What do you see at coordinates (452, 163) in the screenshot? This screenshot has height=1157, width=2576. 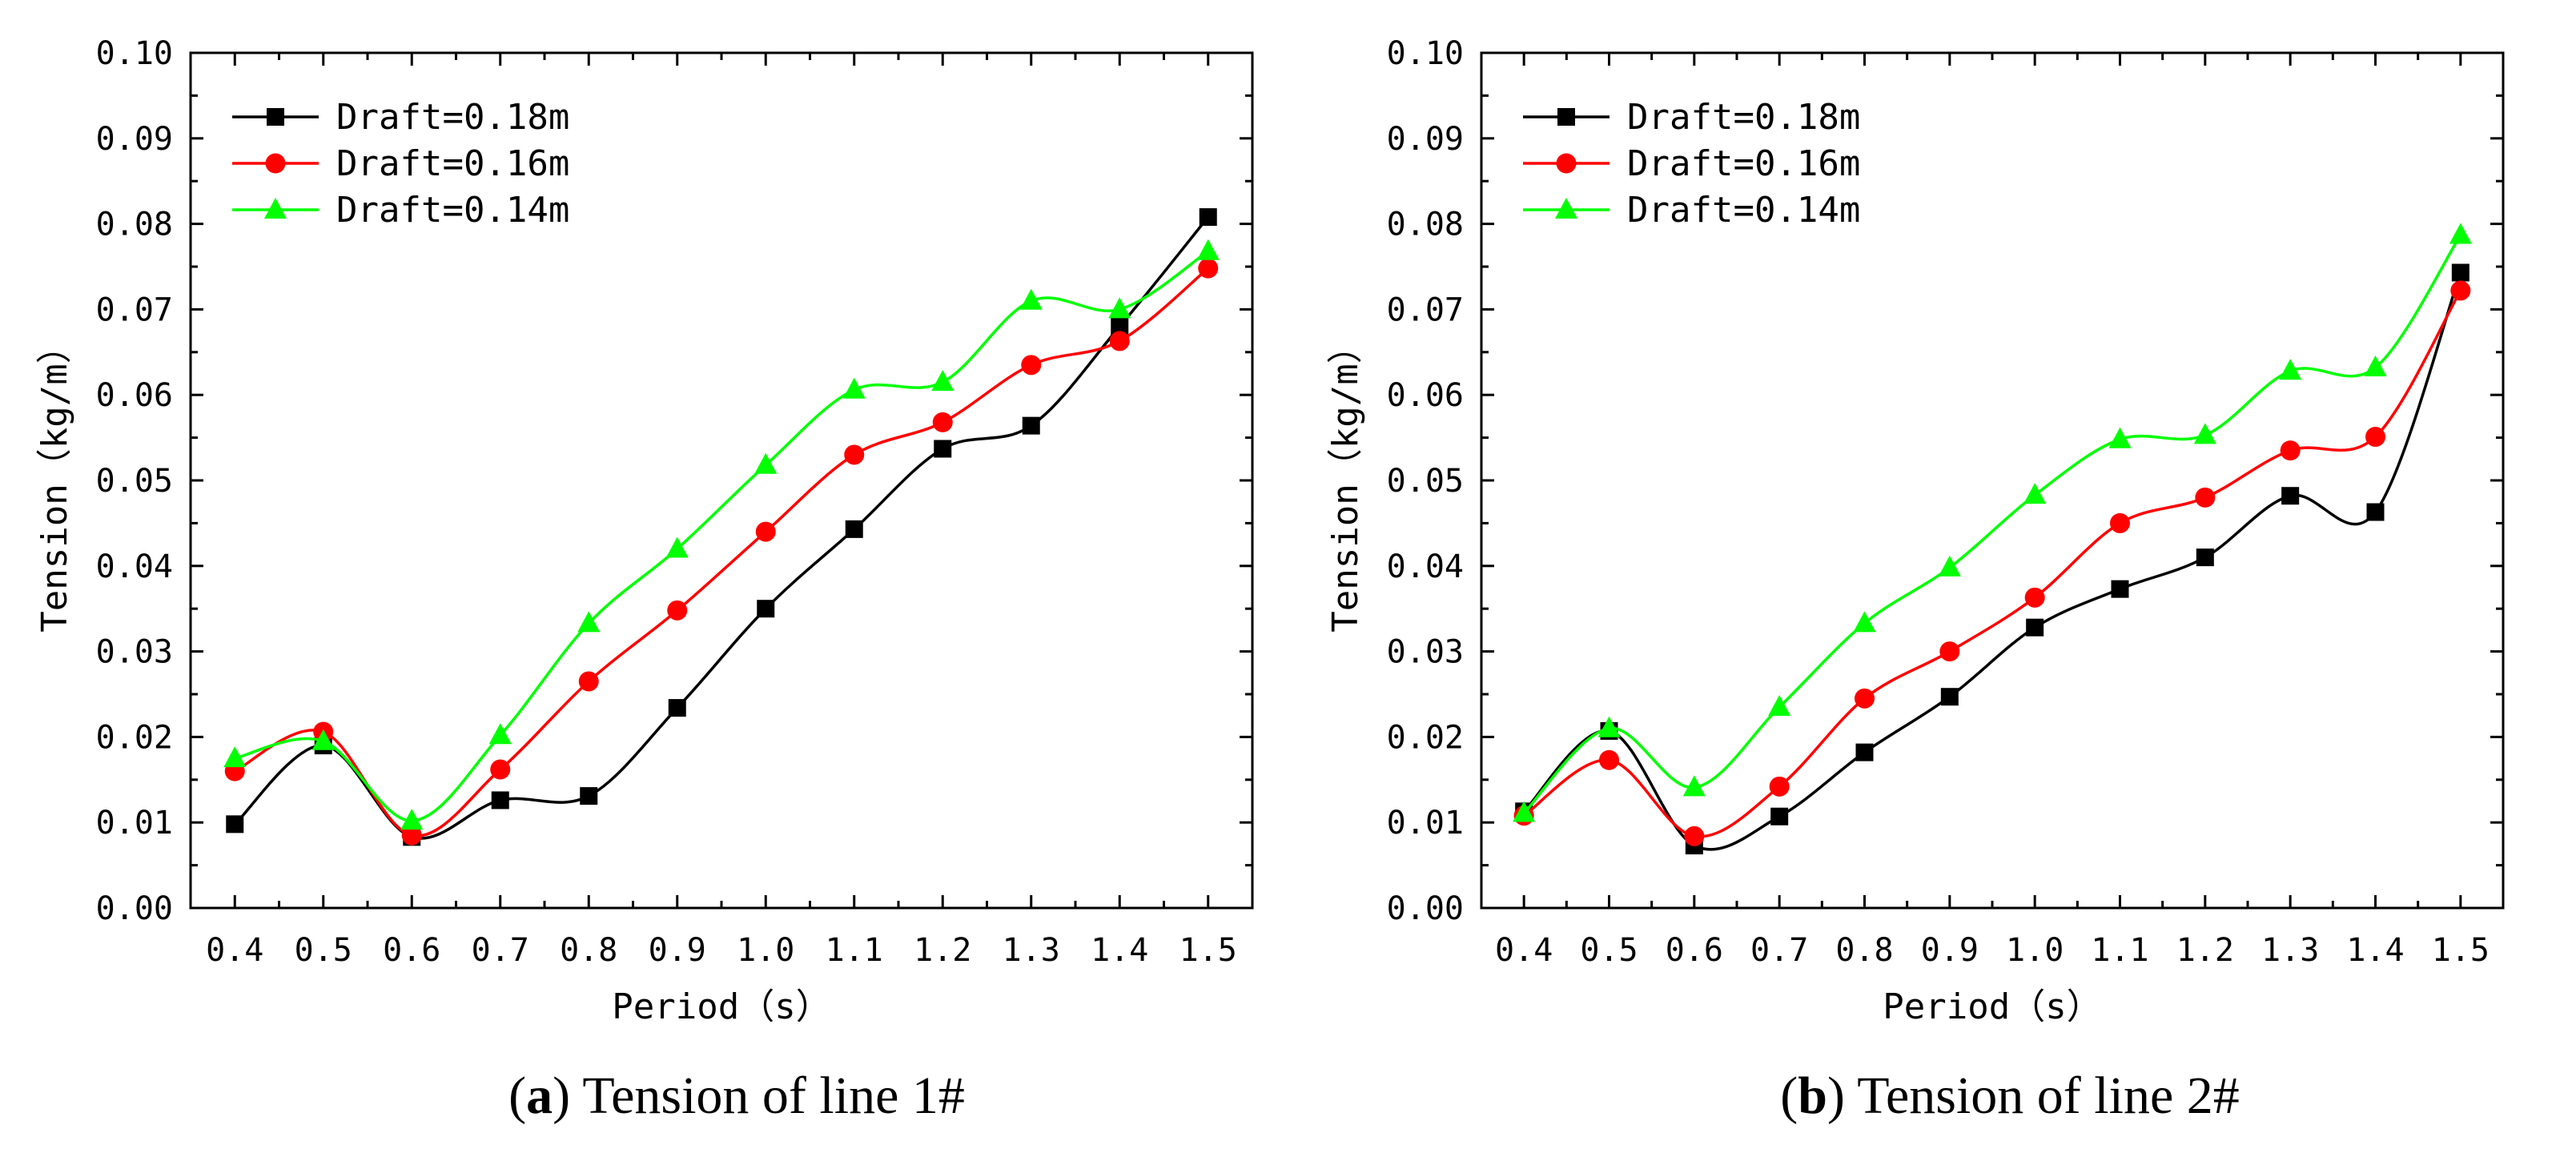 I see `legend-label: Draft=0.16m` at bounding box center [452, 163].